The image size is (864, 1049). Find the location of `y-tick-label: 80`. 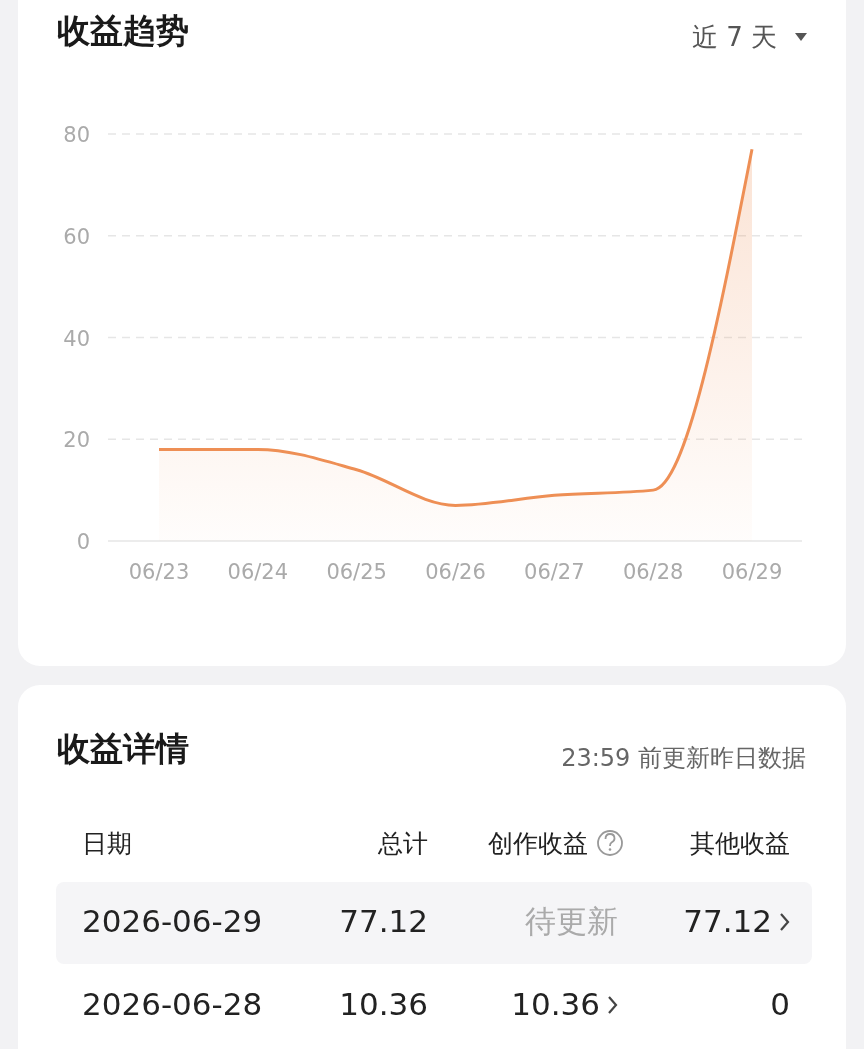

y-tick-label: 80 is located at coordinates (76, 135).